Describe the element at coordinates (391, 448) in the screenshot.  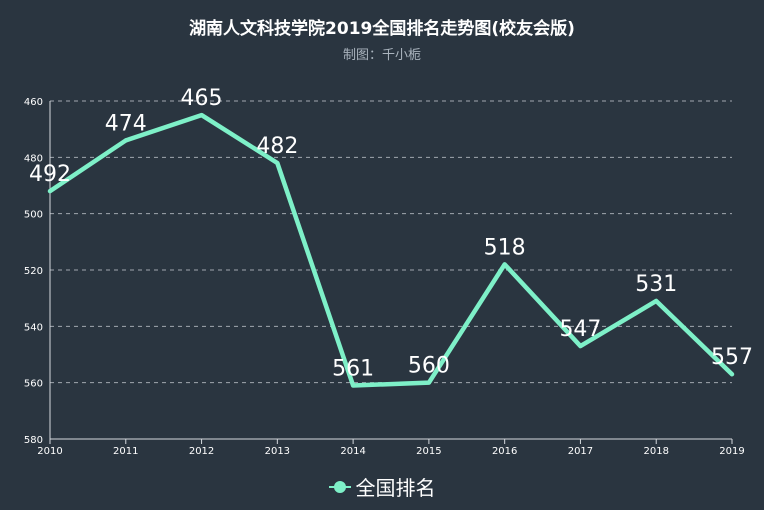
I see `x-axis-ticks: 2010 2011 2012 2013 2014 2015 2016 2017 2018 2019` at that location.